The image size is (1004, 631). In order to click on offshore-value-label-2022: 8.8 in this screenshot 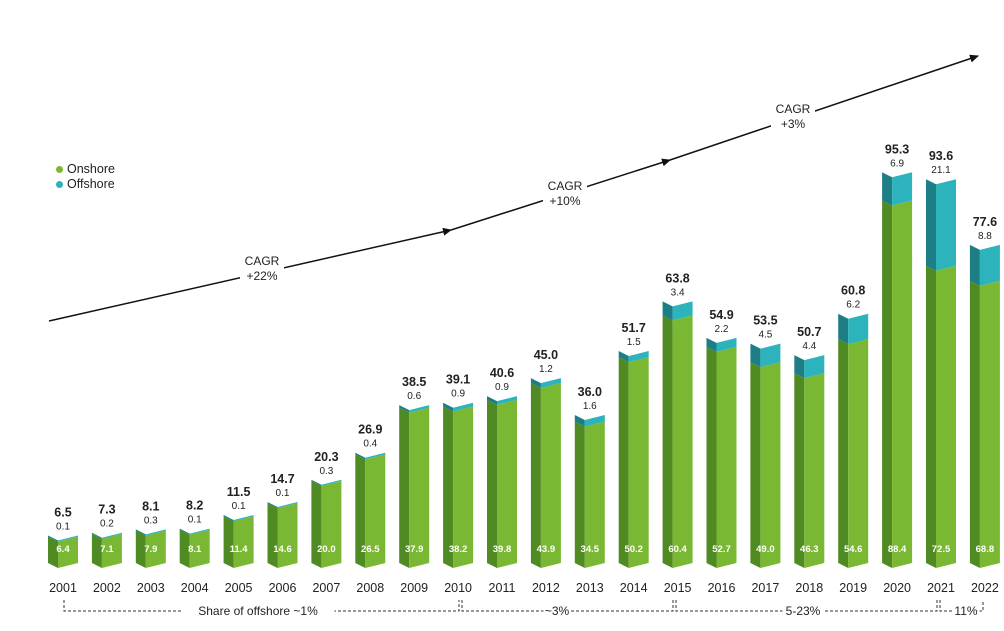, I will do `click(985, 236)`.